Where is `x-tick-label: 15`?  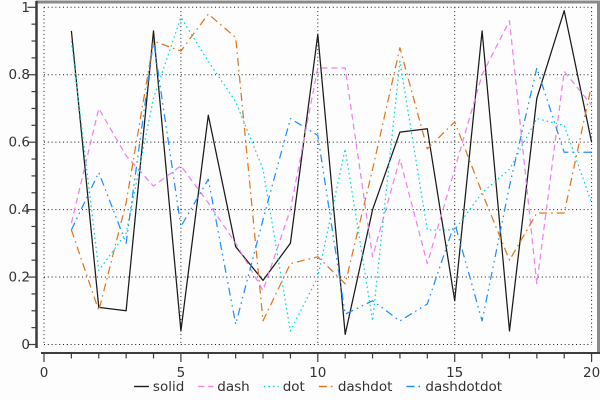
x-tick-label: 15 is located at coordinates (454, 373).